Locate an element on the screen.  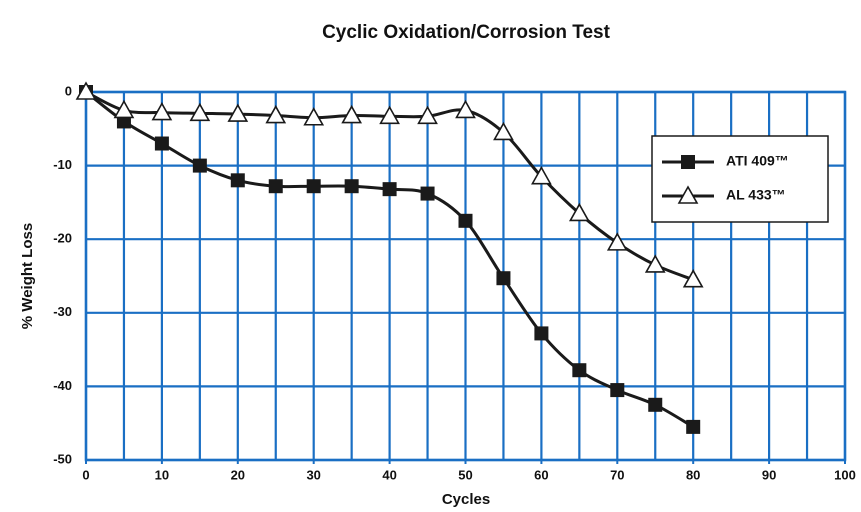
y-tick-label: -40 is located at coordinates (62, 385).